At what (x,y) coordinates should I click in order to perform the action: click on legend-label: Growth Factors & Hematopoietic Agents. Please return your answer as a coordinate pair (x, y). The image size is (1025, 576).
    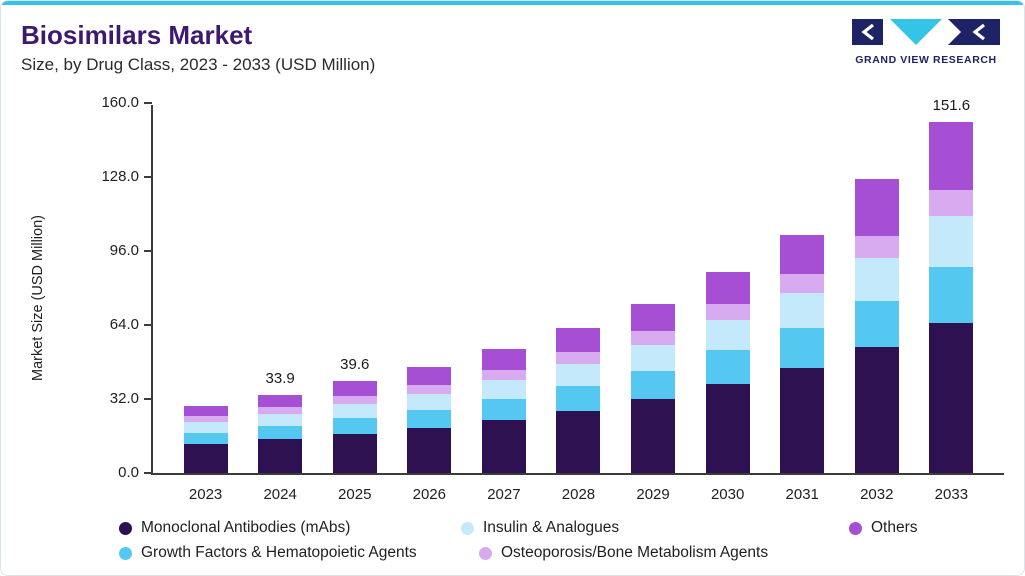
    Looking at the image, I should click on (279, 552).